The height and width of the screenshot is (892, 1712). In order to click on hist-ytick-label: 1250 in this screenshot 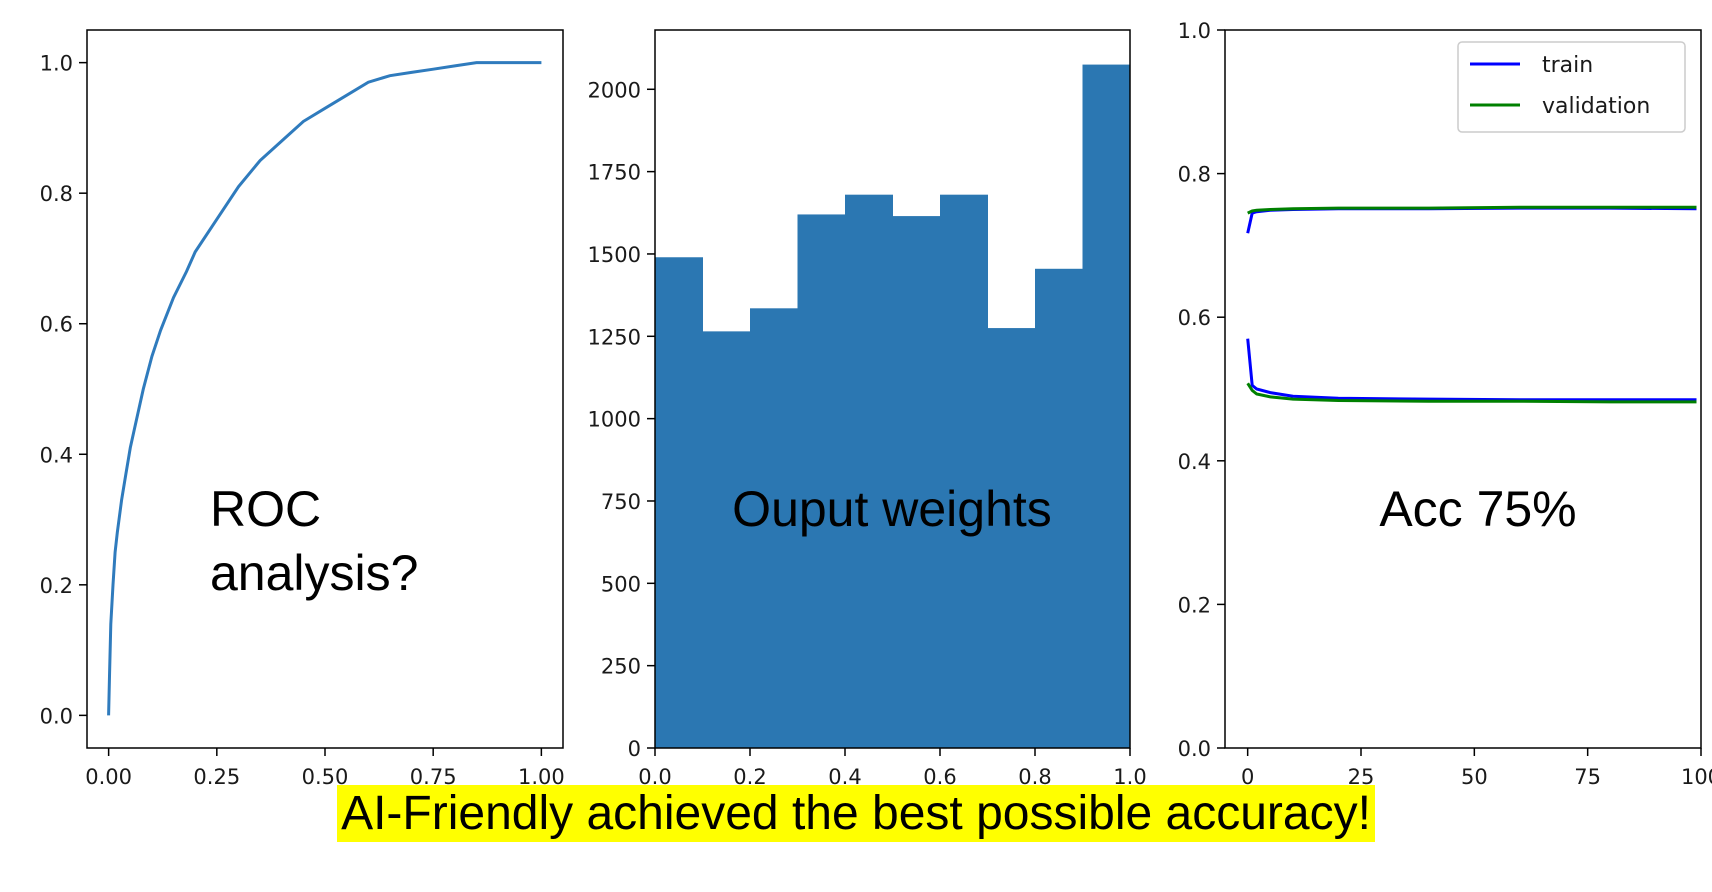, I will do `click(614, 337)`.